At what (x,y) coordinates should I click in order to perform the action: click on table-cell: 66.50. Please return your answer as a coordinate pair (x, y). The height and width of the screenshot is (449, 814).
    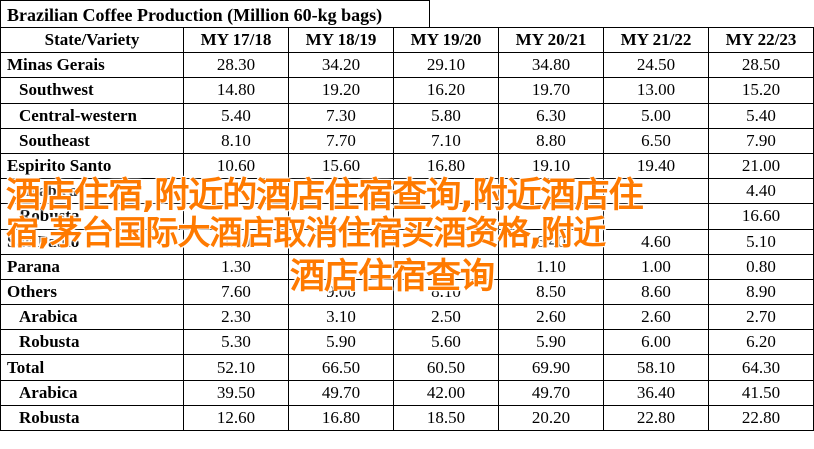
    Looking at the image, I should click on (341, 367).